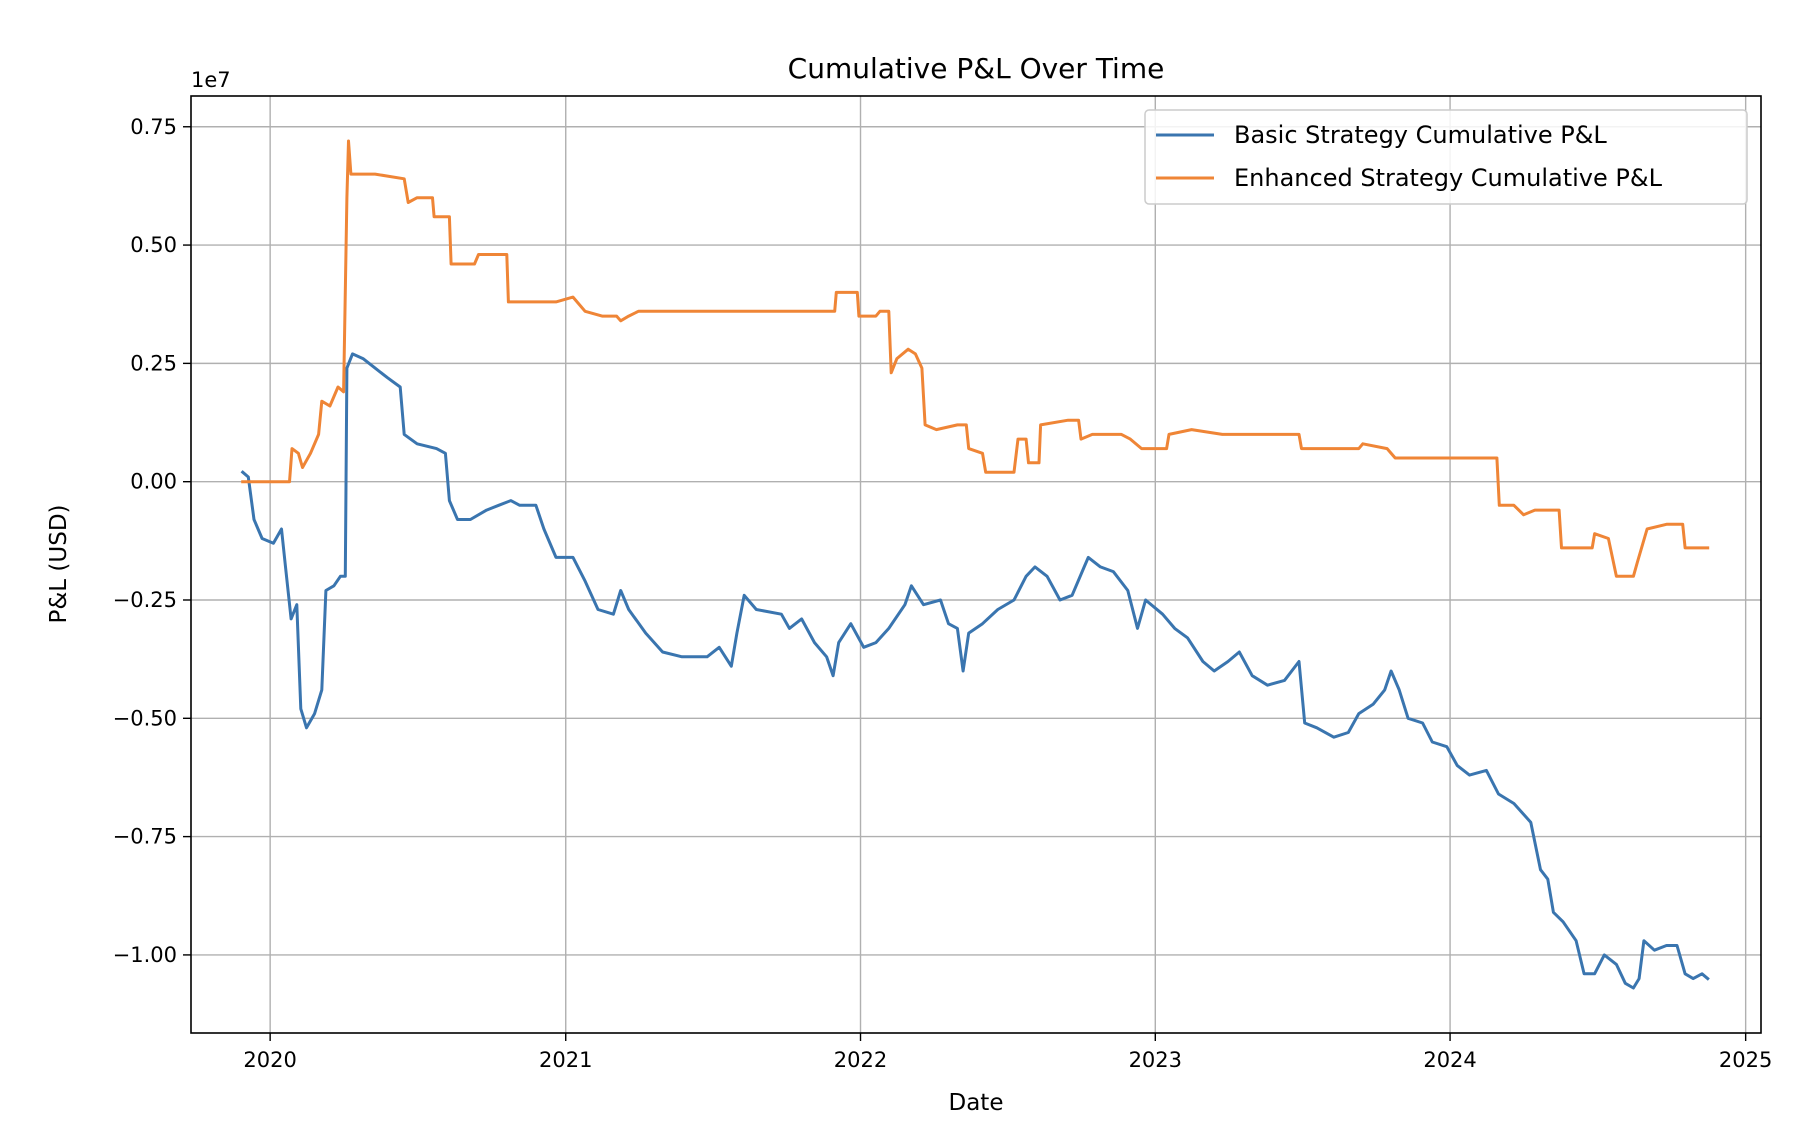 The width and height of the screenshot is (1802, 1130). I want to click on y-tick-label: 0.50, so click(153, 245).